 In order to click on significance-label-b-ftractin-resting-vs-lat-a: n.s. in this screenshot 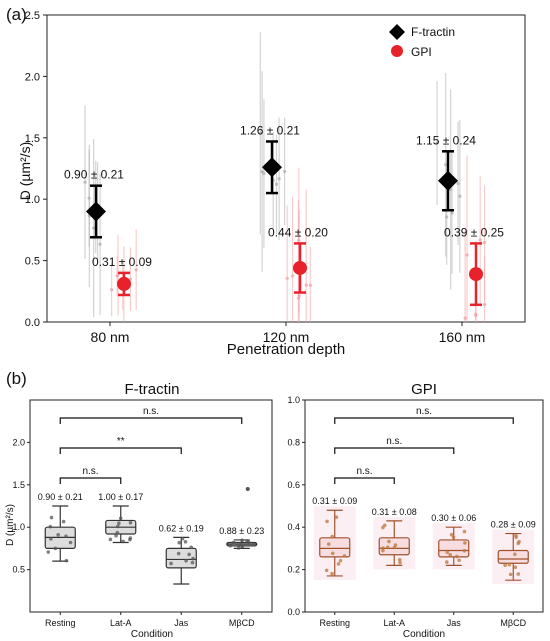, I will do `click(90, 471)`.